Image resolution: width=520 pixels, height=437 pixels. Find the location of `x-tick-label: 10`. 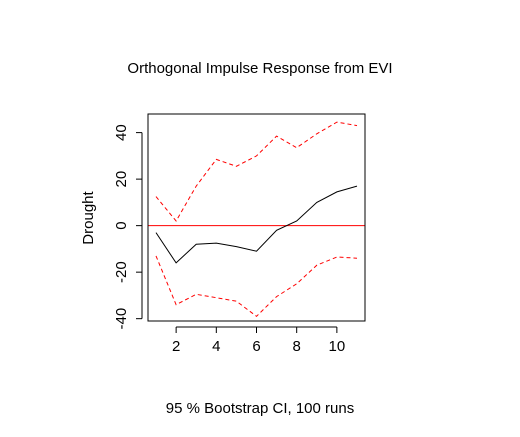

x-tick-label: 10 is located at coordinates (337, 346).